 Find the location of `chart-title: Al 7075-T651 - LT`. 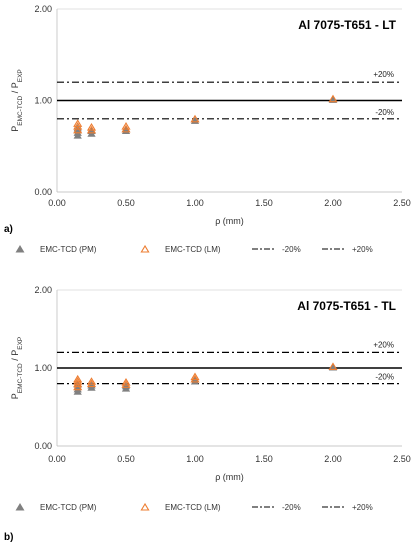

chart-title: Al 7075-T651 - LT is located at coordinates (347, 25).